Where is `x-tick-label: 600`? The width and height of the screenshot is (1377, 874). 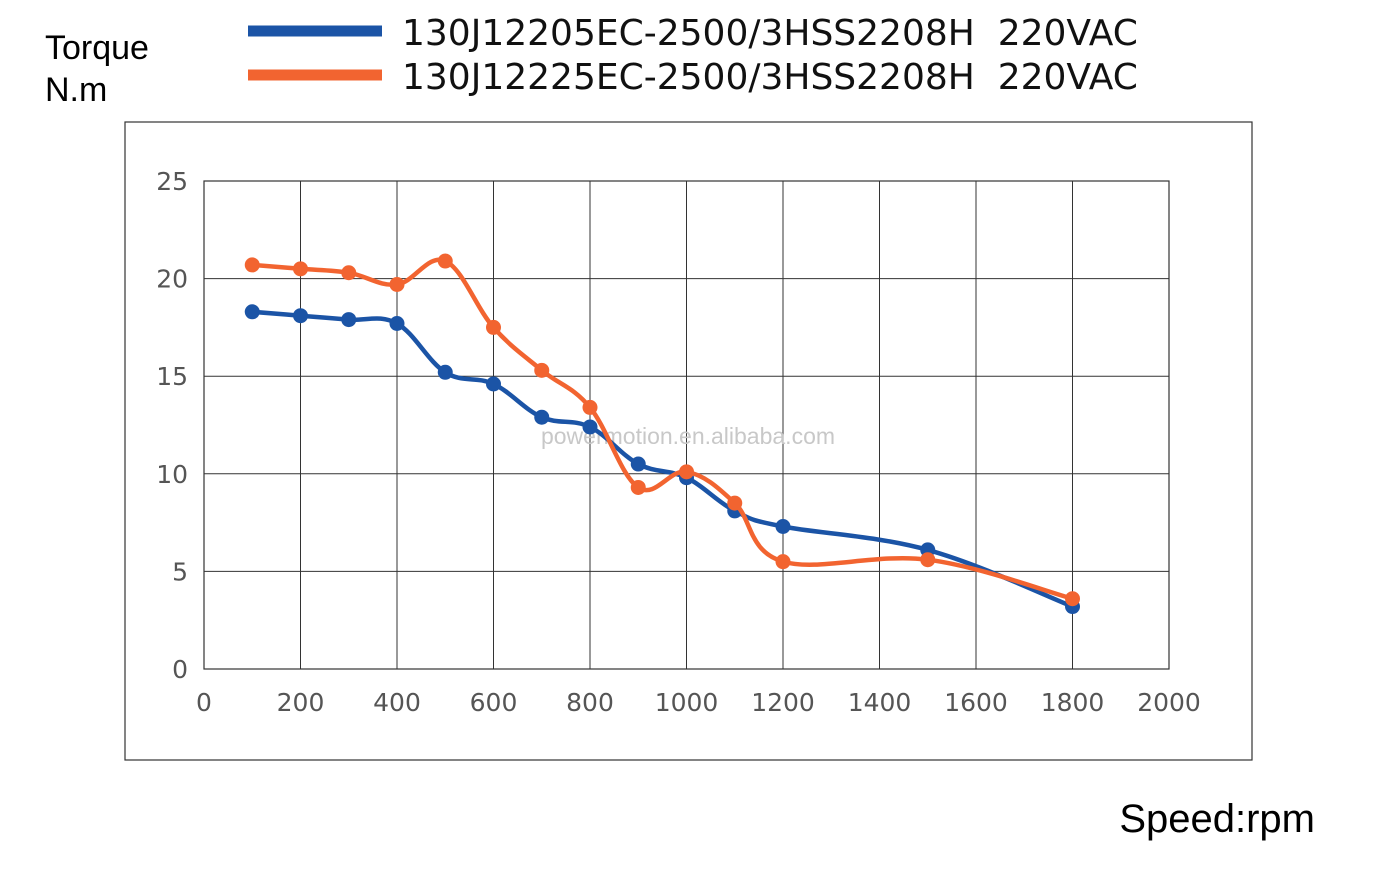
x-tick-label: 600 is located at coordinates (494, 702).